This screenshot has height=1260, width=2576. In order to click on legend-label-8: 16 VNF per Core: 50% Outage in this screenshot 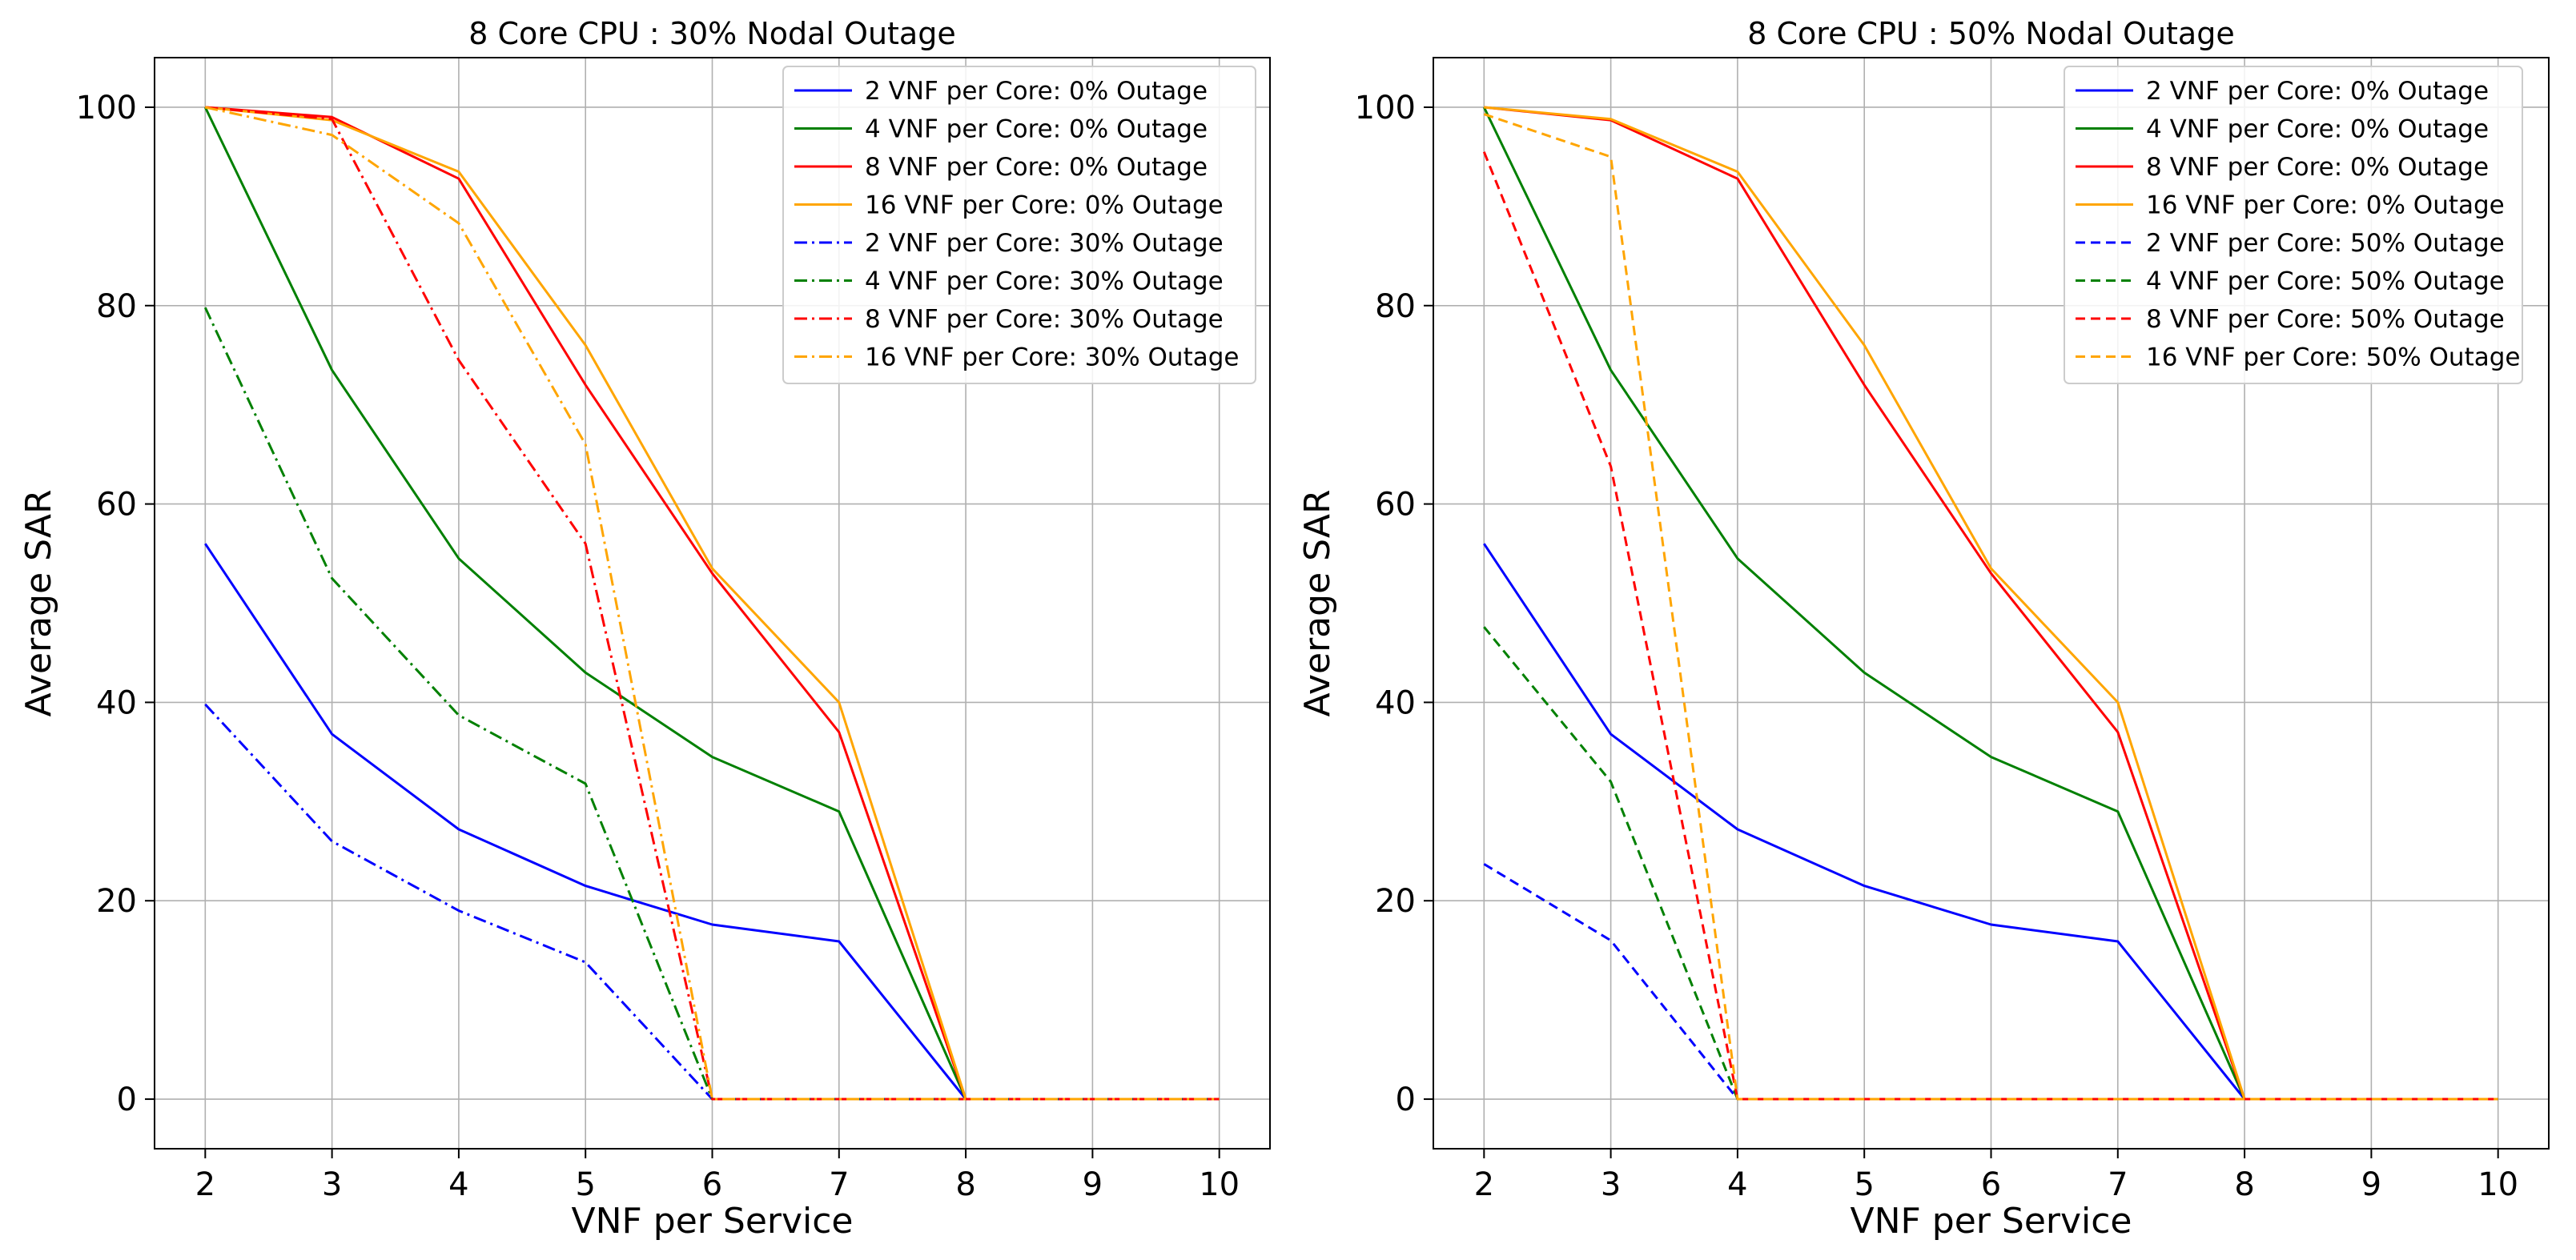, I will do `click(2333, 357)`.